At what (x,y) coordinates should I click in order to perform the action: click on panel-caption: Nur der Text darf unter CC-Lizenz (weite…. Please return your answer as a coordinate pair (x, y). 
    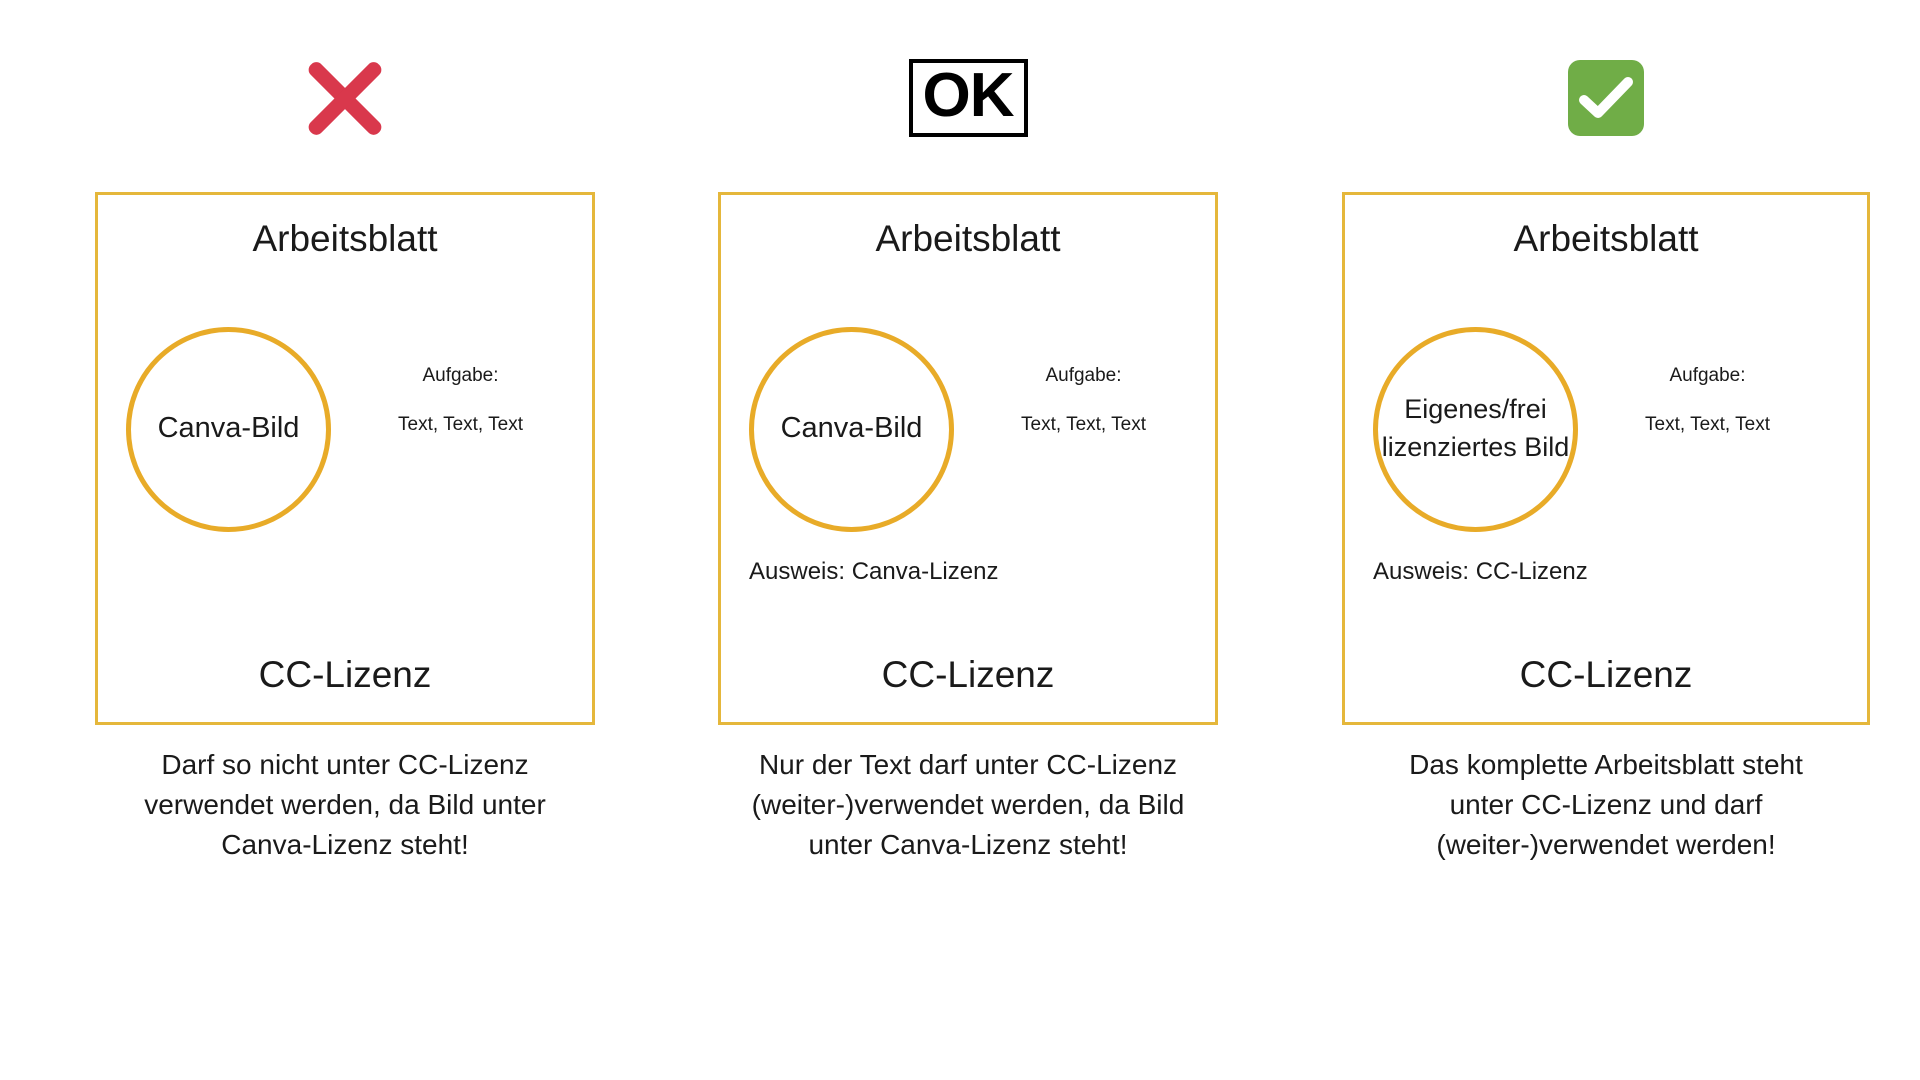
    Looking at the image, I should click on (968, 804).